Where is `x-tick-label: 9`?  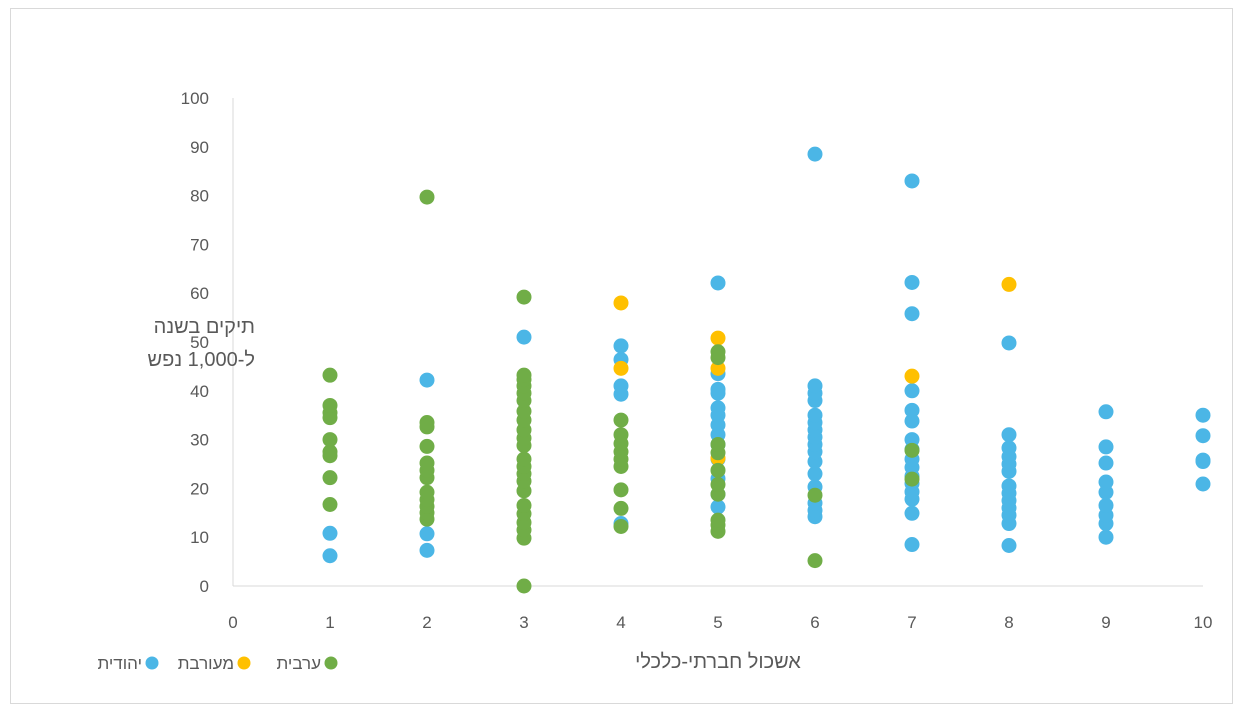
x-tick-label: 9 is located at coordinates (1105, 622).